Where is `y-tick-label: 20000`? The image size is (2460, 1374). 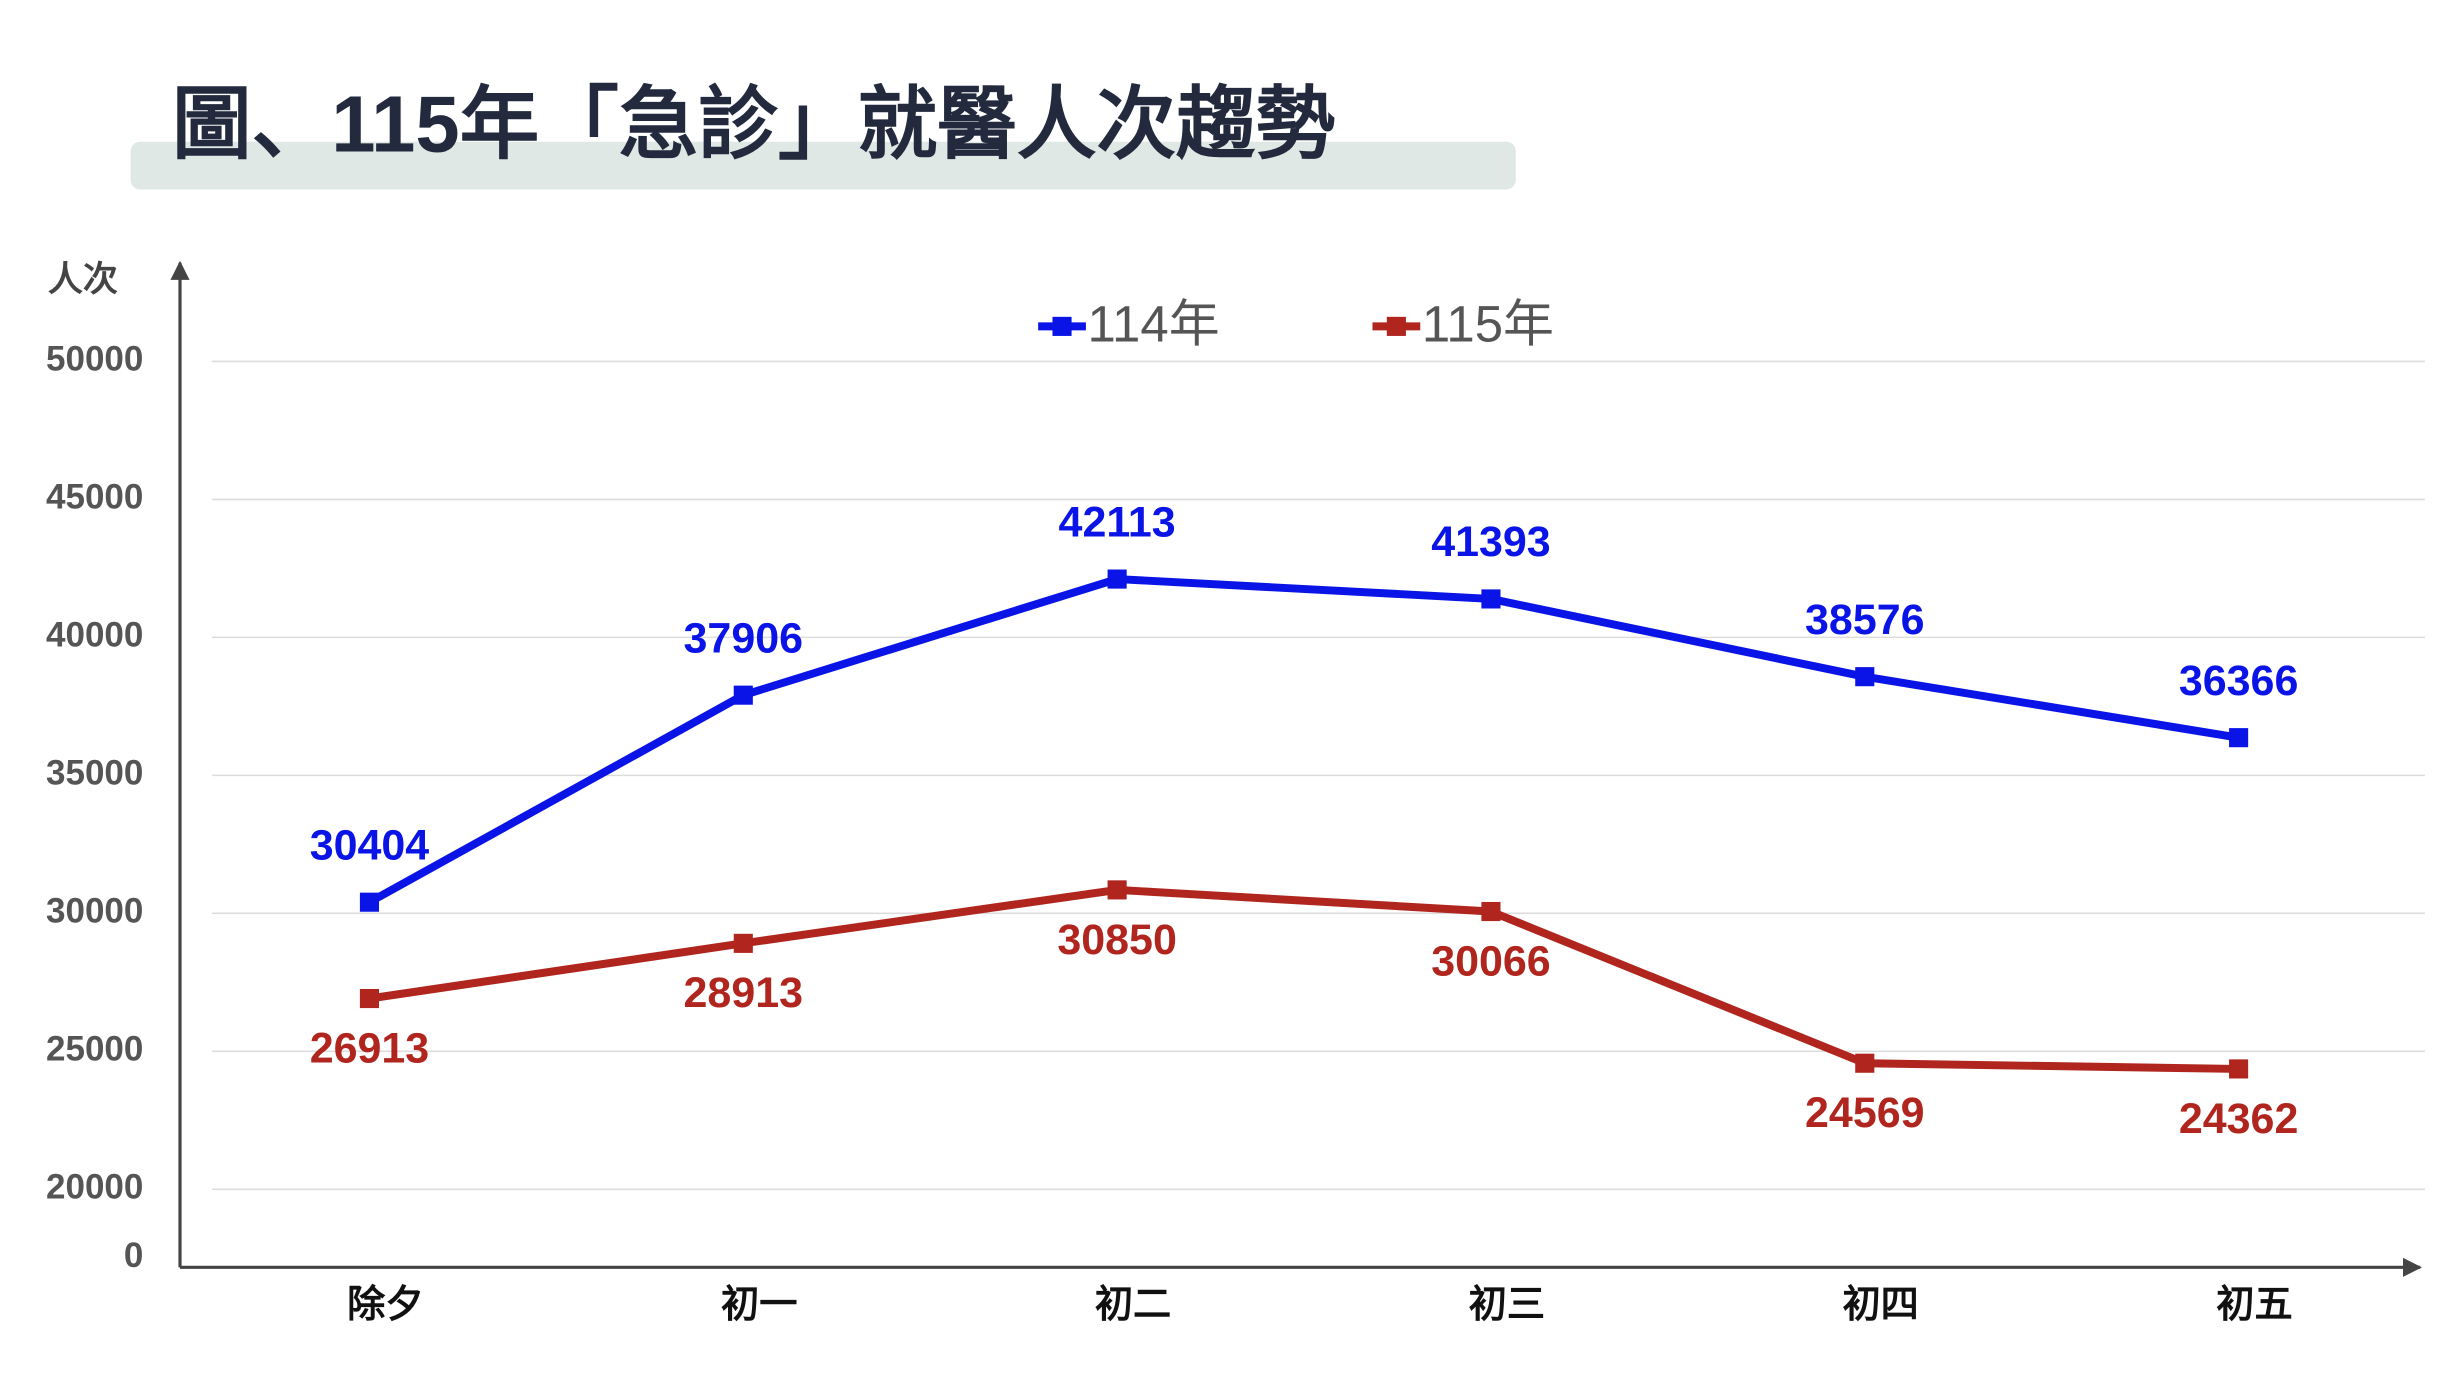
y-tick-label: 20000 is located at coordinates (94, 1187).